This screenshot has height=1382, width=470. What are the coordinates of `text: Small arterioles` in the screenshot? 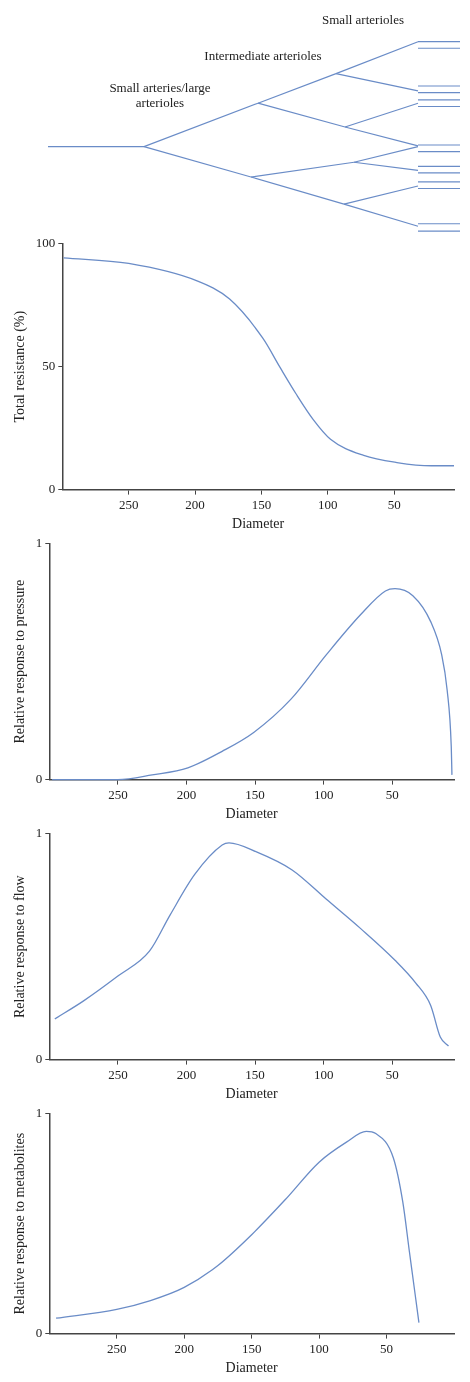 It's located at (363, 19).